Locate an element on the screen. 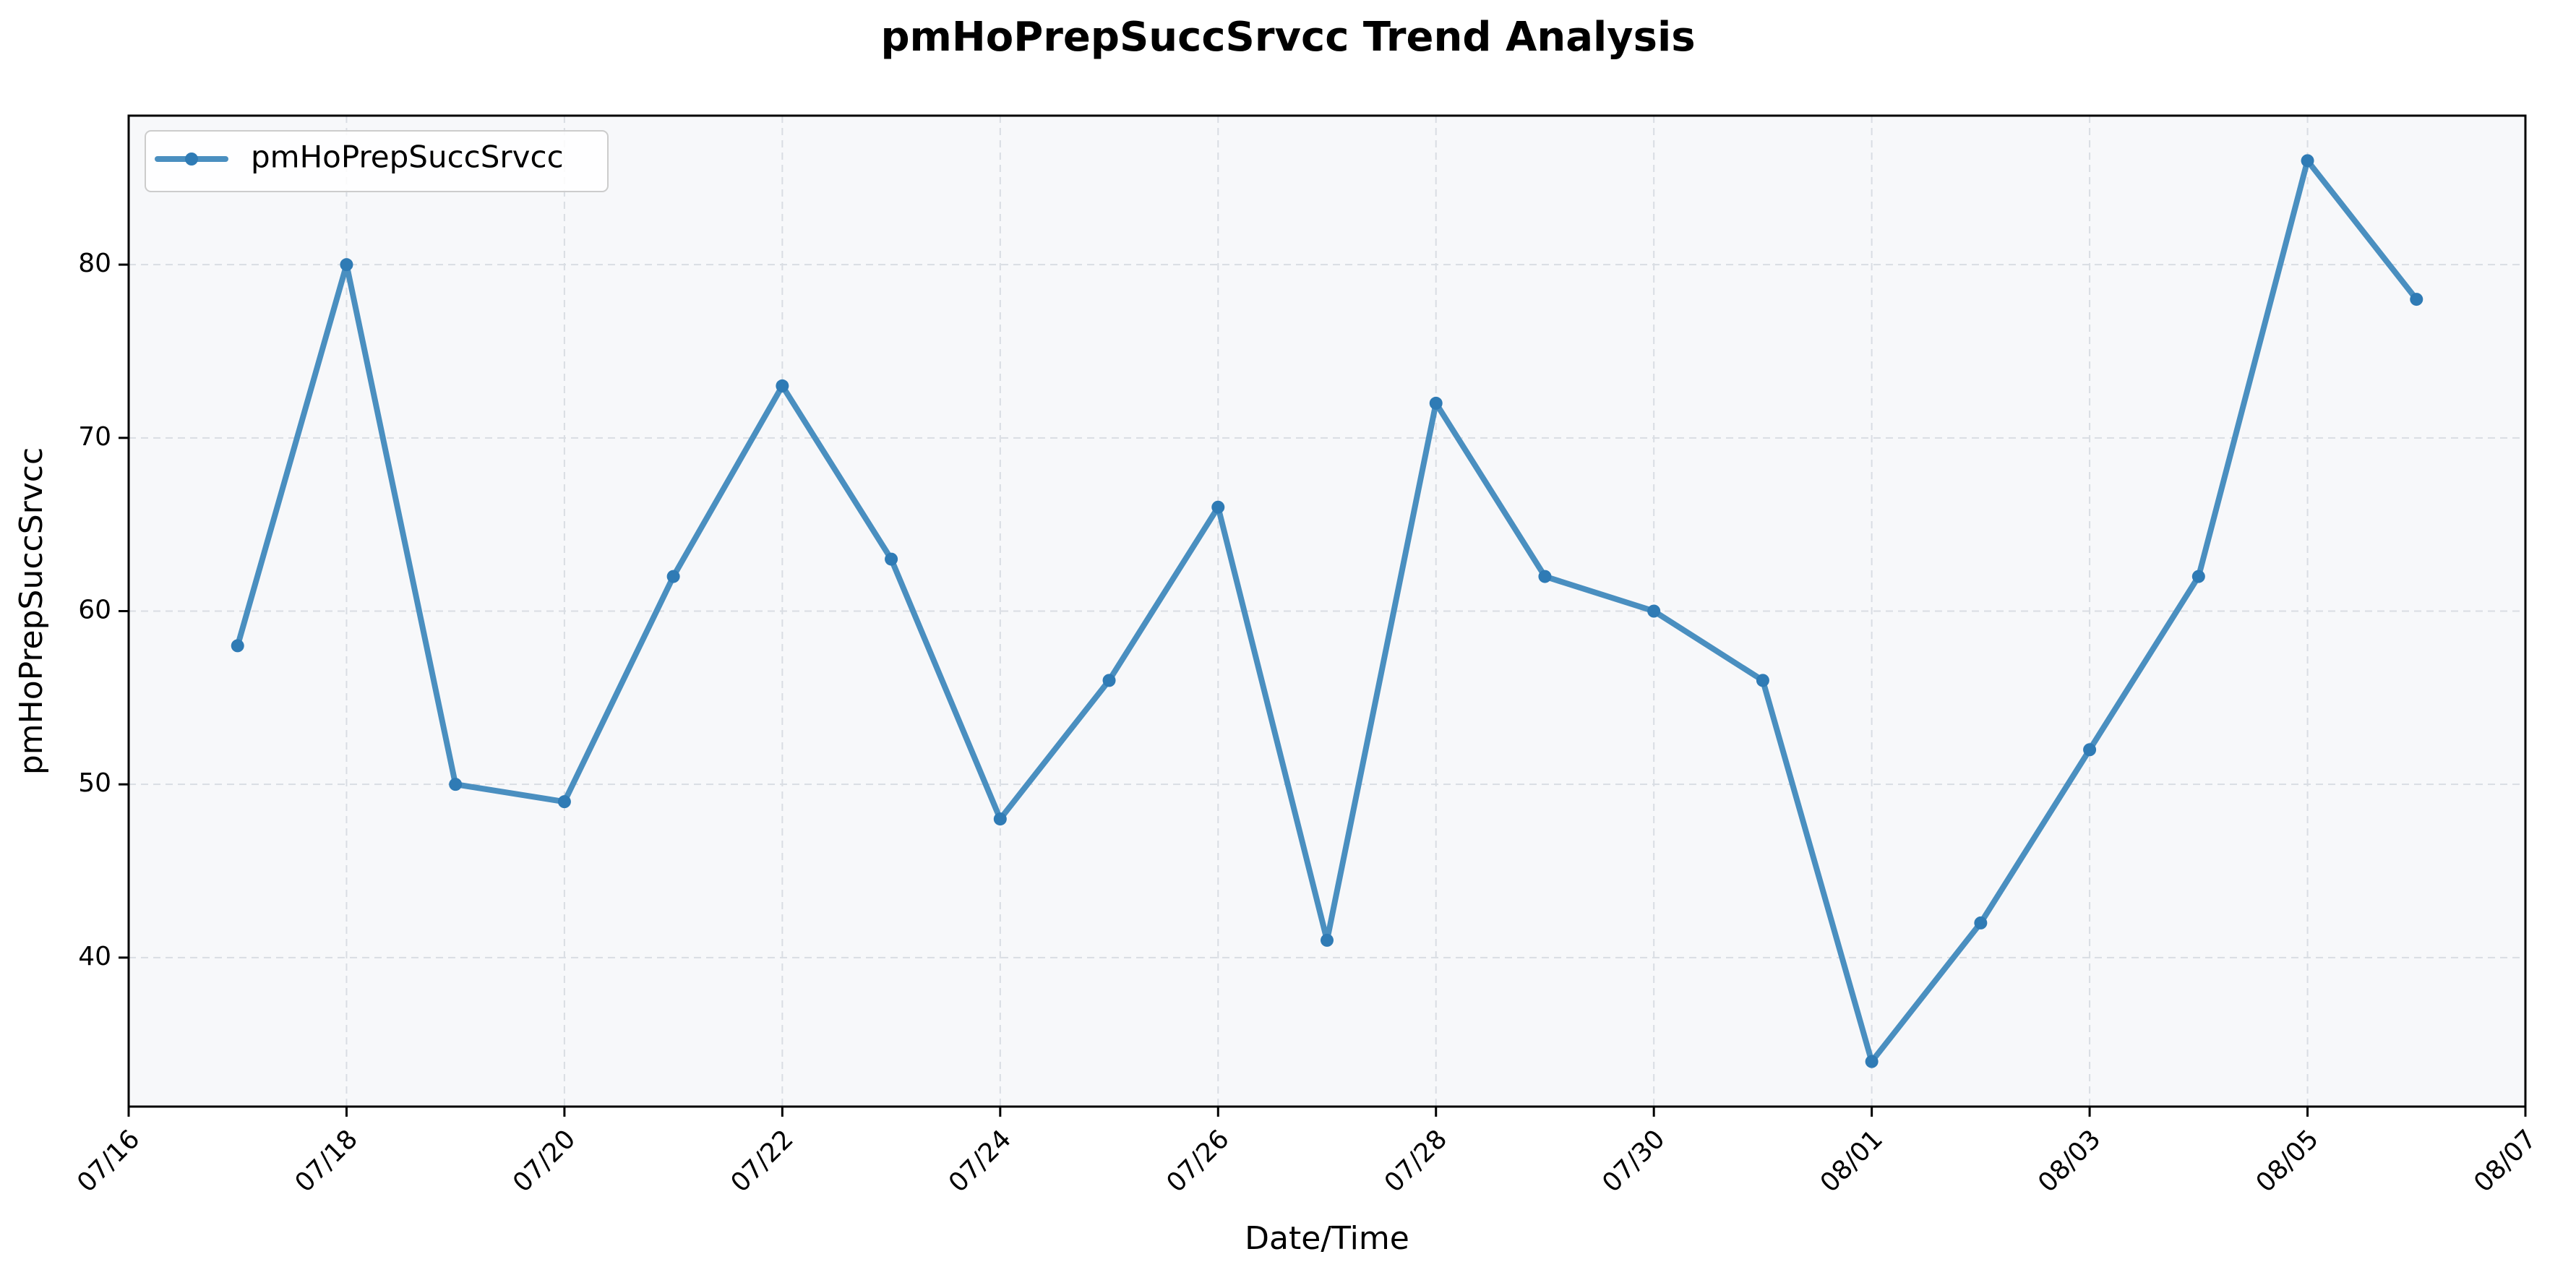  y-tick-label: 50 is located at coordinates (95, 783).